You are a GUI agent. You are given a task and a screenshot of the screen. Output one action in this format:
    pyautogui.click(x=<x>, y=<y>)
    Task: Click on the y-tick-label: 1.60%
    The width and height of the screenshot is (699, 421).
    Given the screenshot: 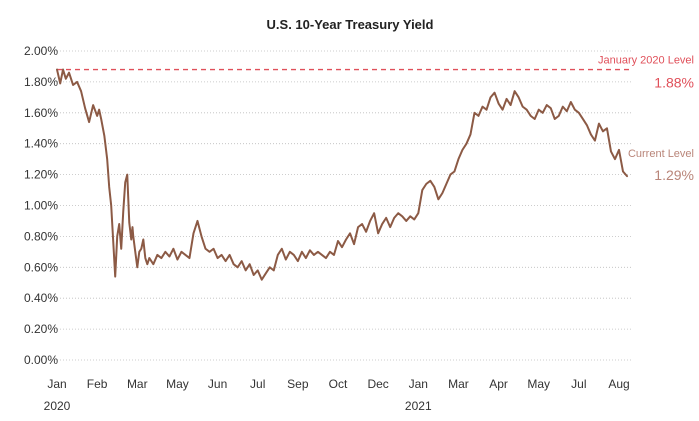 What is the action you would take?
    pyautogui.click(x=41, y=113)
    